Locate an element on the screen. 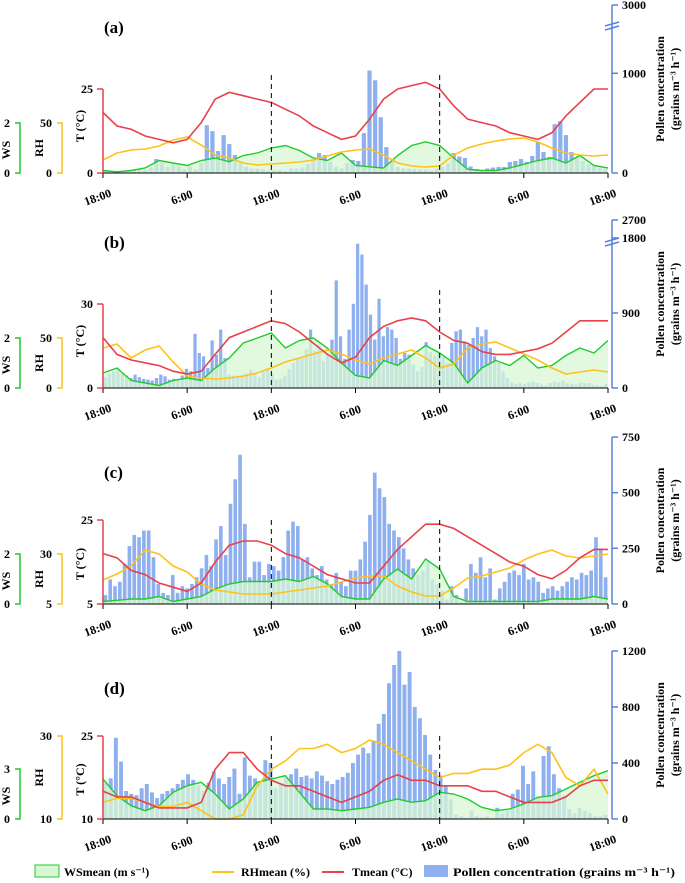 This screenshot has height=883, width=685. ws-axis is located at coordinates (18, 794).